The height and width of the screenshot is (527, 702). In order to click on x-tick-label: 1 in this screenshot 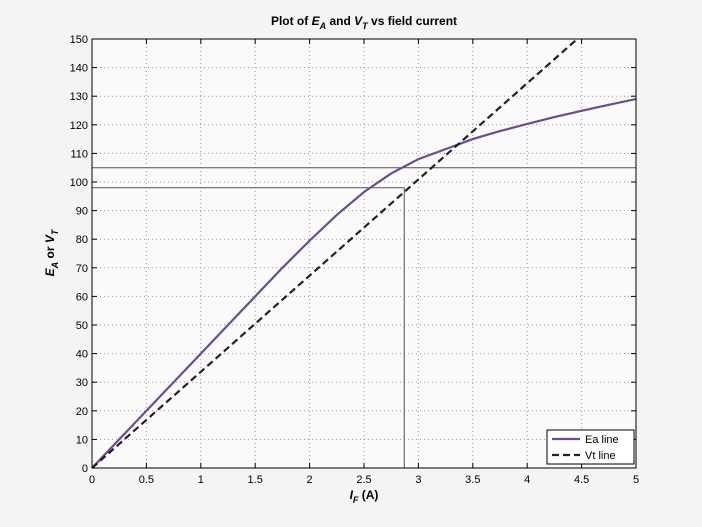, I will do `click(201, 480)`.